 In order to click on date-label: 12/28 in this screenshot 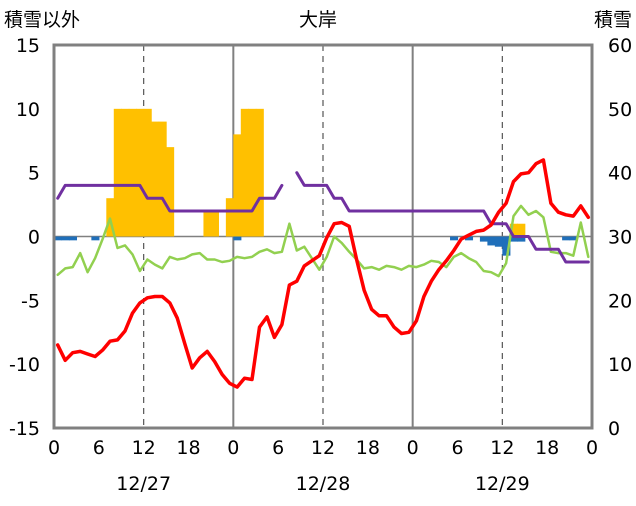, I will do `click(323, 484)`.